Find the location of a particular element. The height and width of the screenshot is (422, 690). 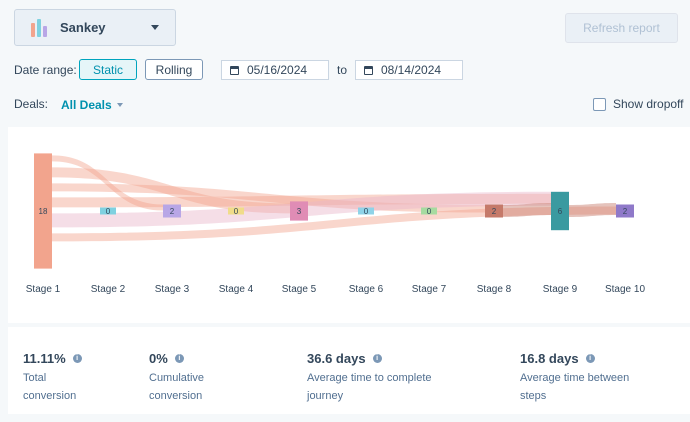

deals-filter-dropdown: All Deals is located at coordinates (92, 105).